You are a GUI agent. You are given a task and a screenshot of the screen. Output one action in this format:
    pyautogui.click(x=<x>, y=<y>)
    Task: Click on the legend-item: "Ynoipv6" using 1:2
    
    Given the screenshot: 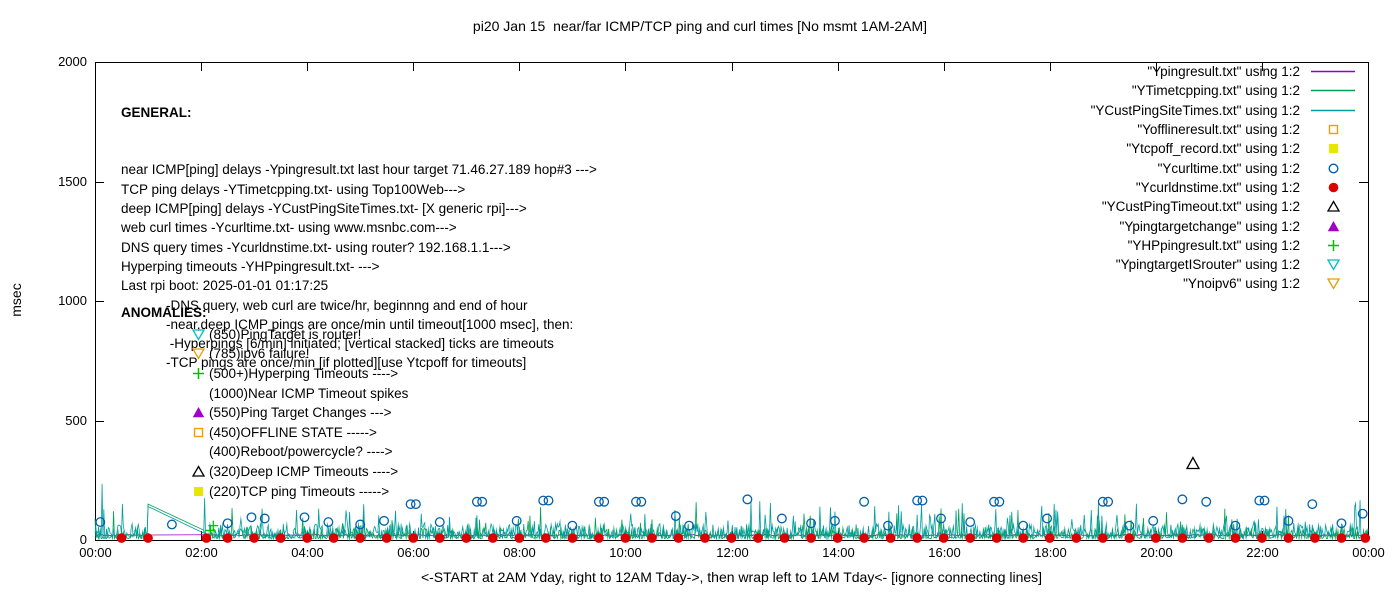 What is the action you would take?
    pyautogui.click(x=1223, y=283)
    